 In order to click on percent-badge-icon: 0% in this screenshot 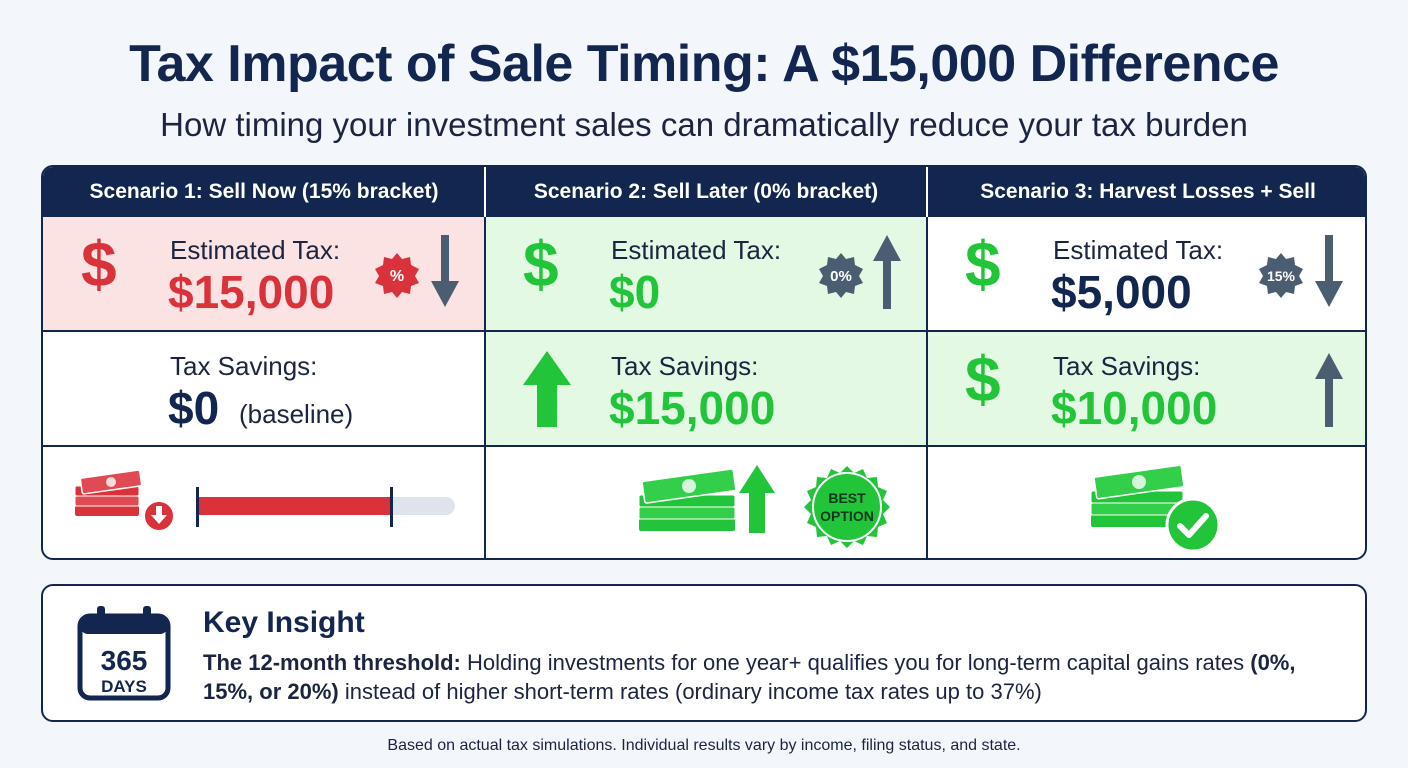, I will do `click(841, 275)`.